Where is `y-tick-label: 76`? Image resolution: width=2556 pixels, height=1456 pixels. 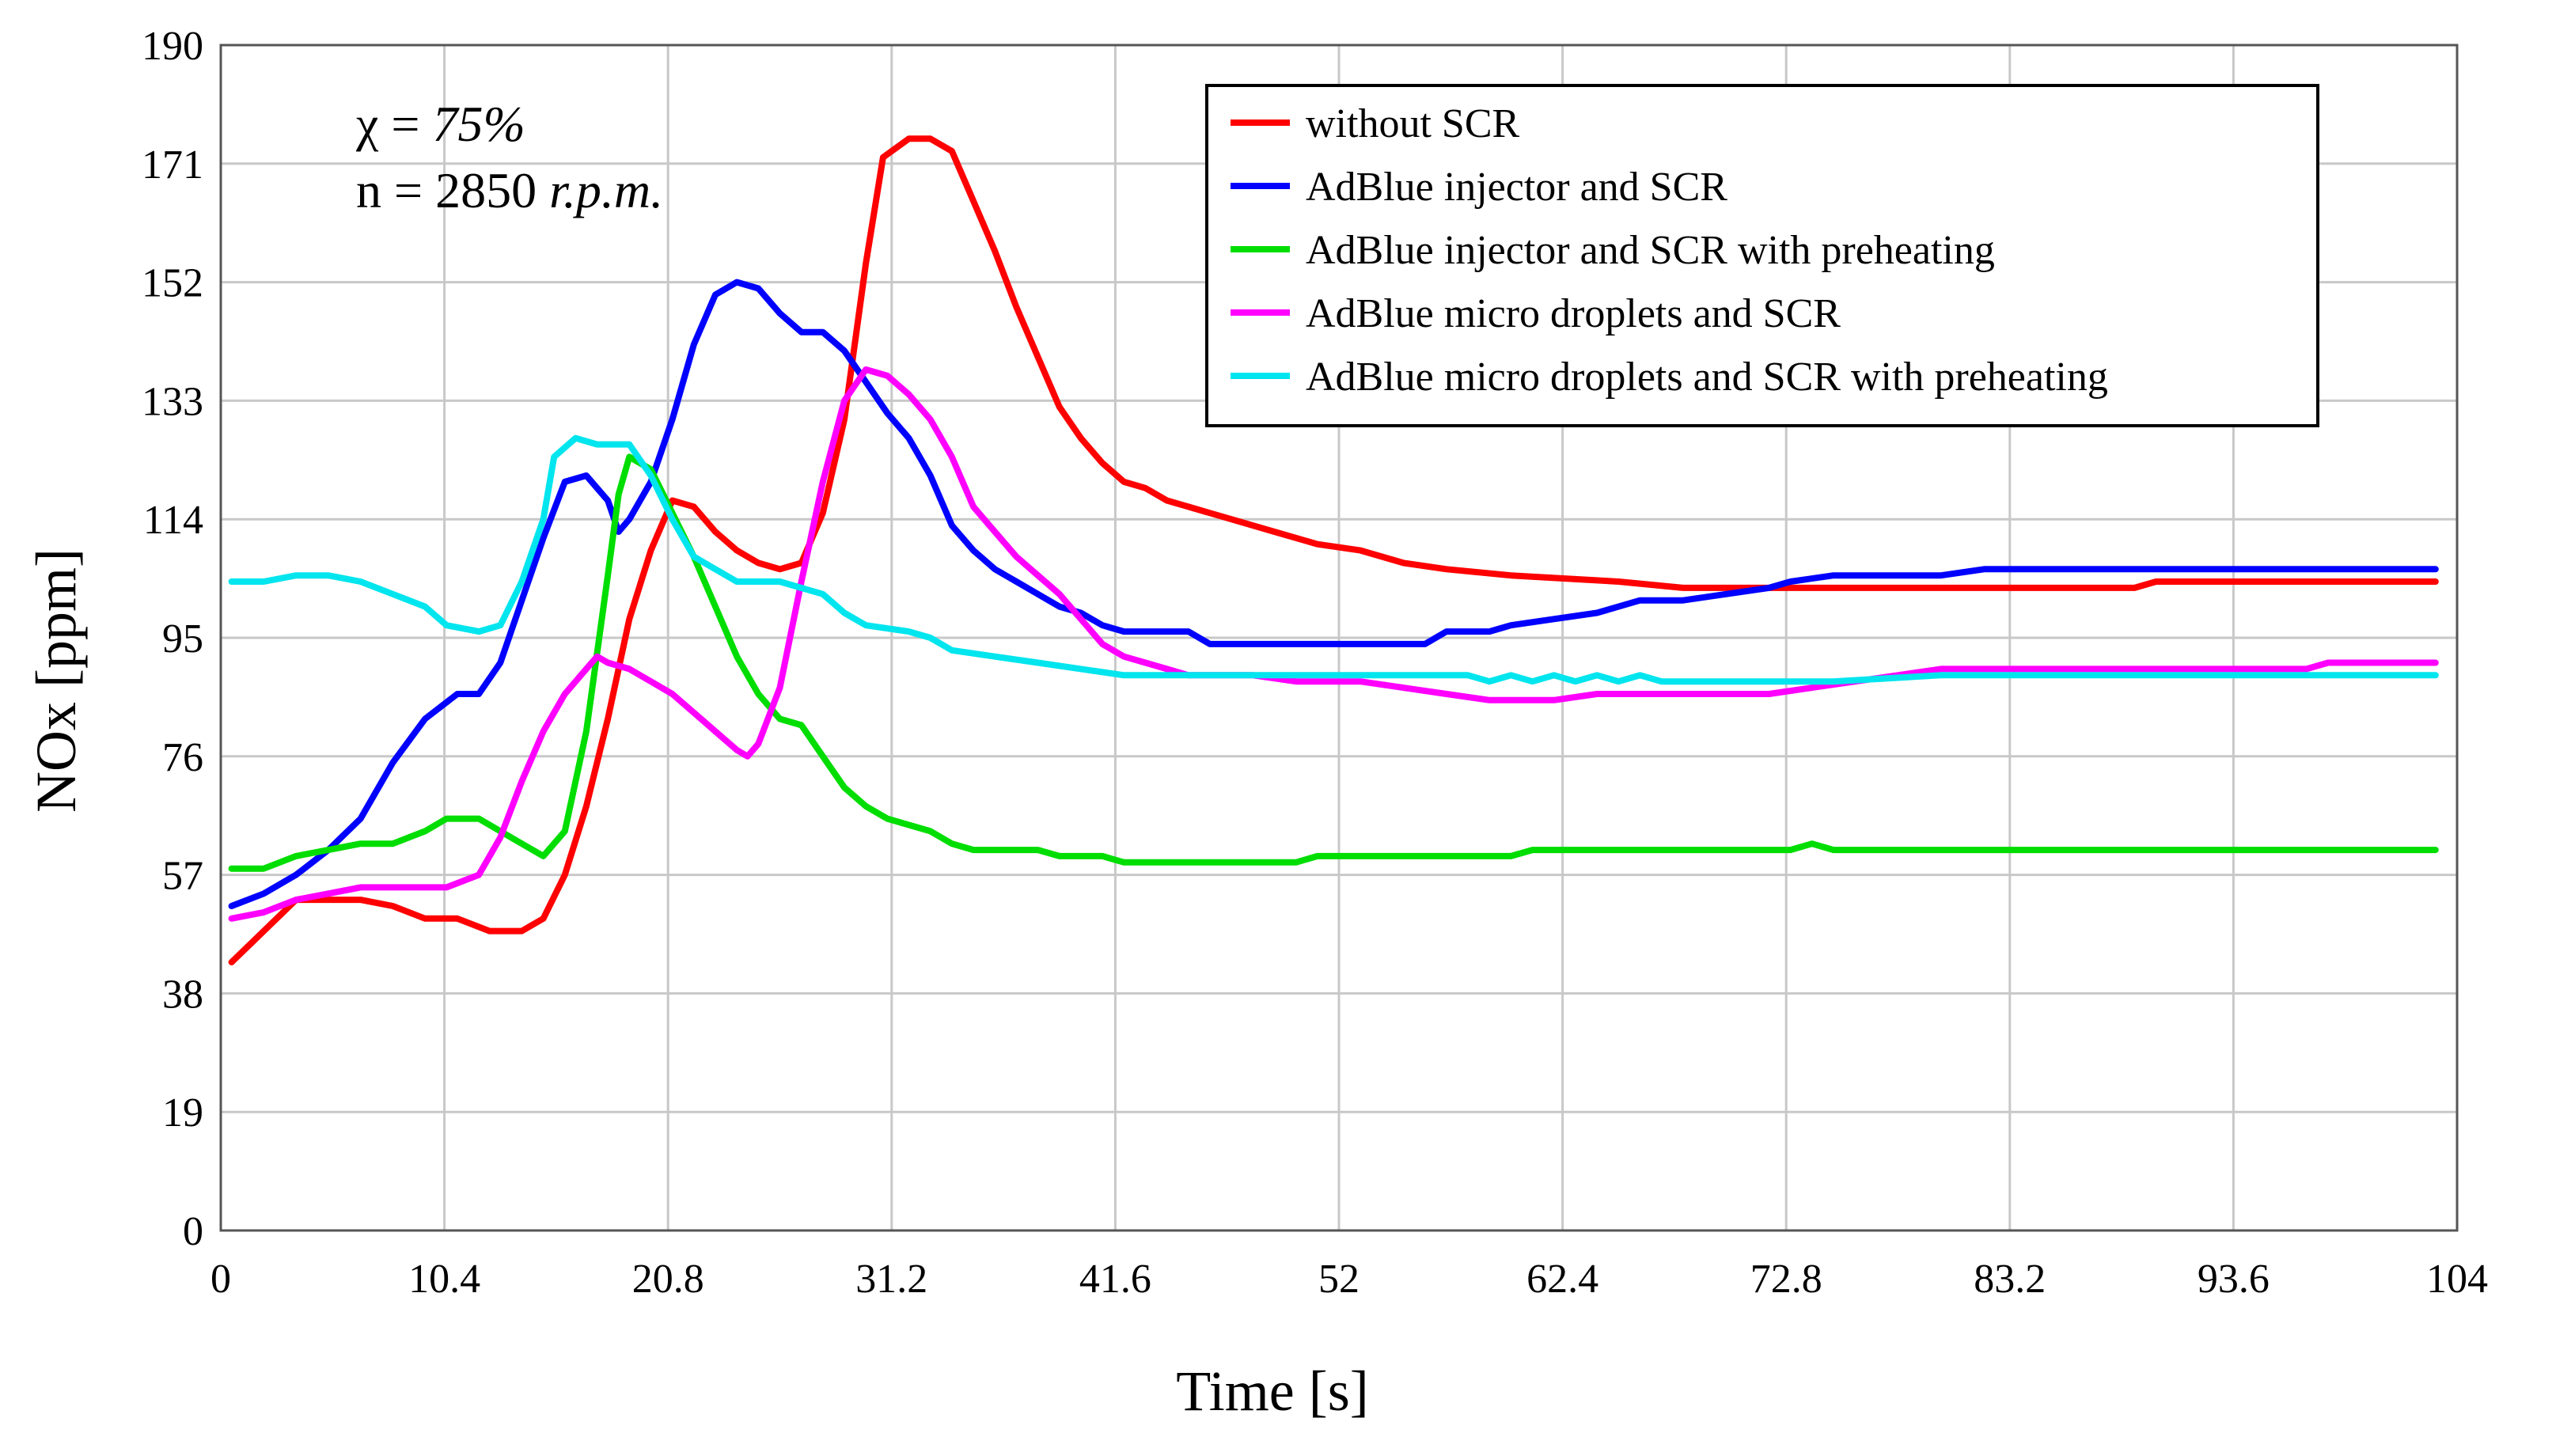 y-tick-label: 76 is located at coordinates (182, 757).